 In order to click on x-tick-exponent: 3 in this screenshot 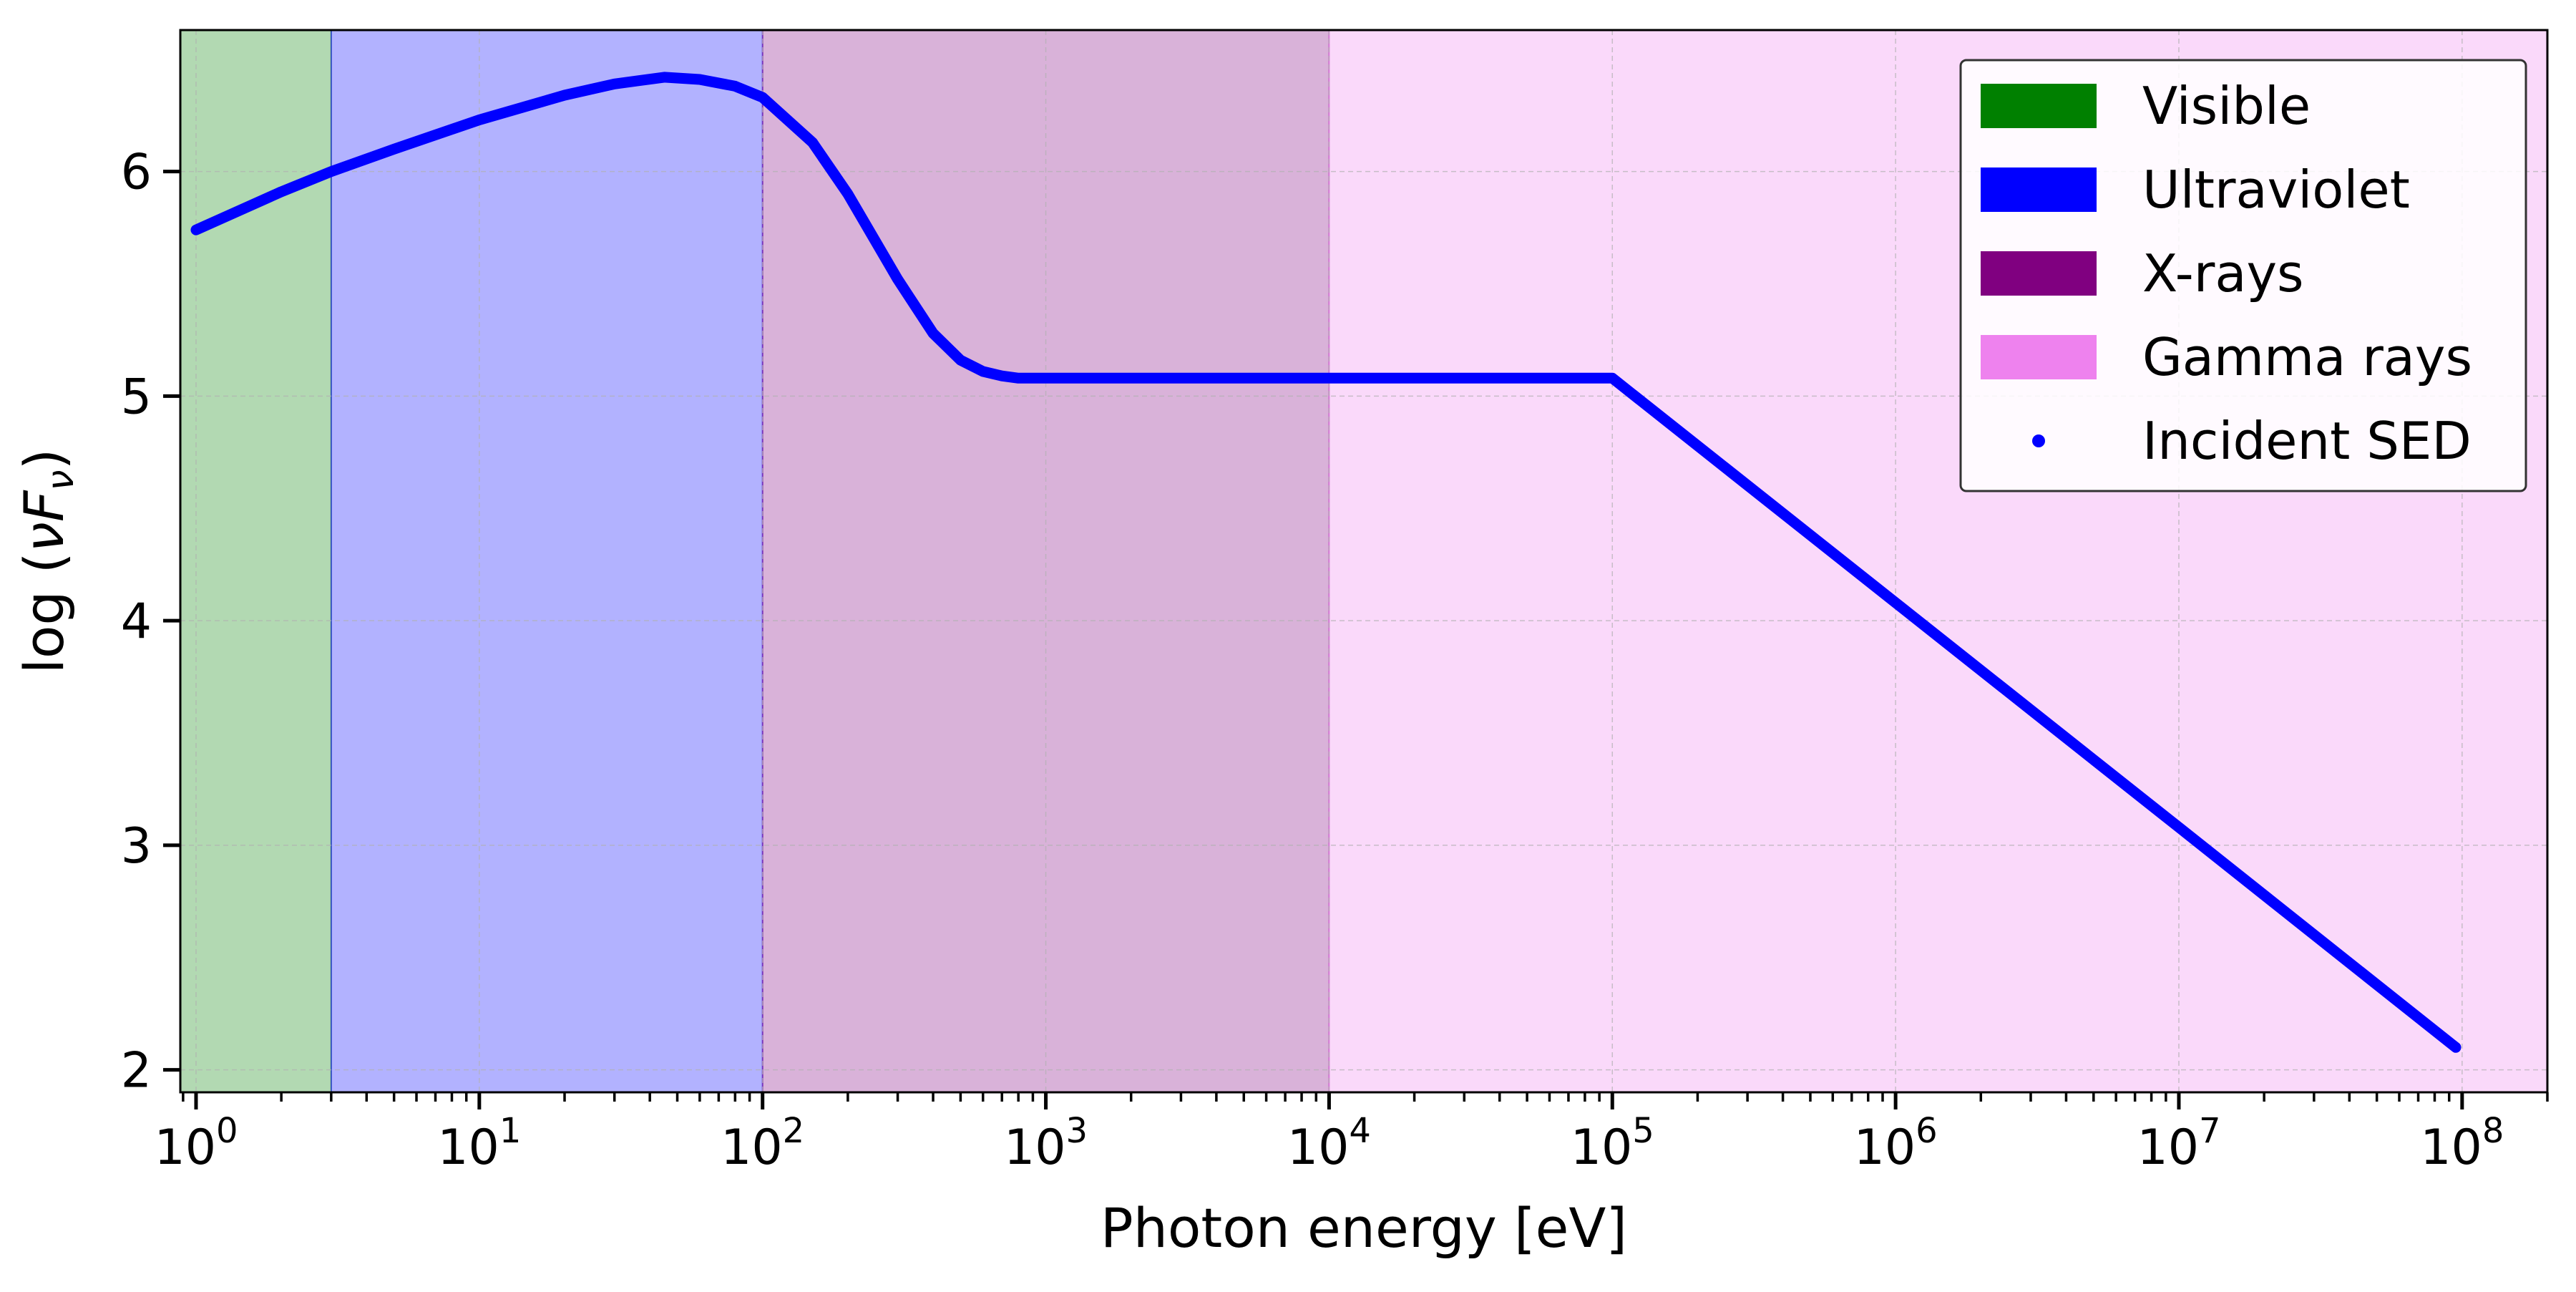, I will do `click(1077, 1131)`.